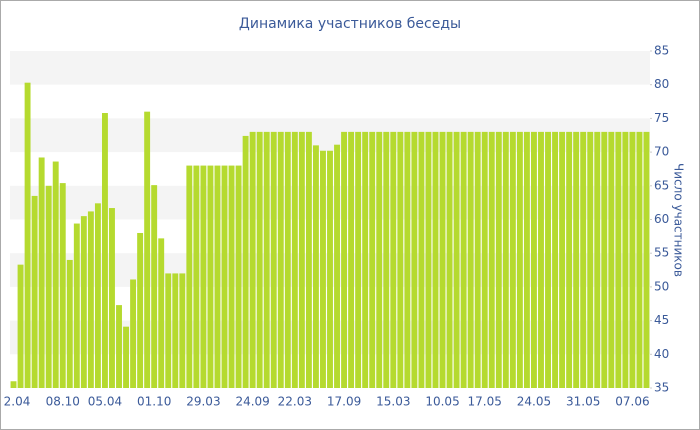  I want to click on y-tick-label: 80, so click(661, 84).